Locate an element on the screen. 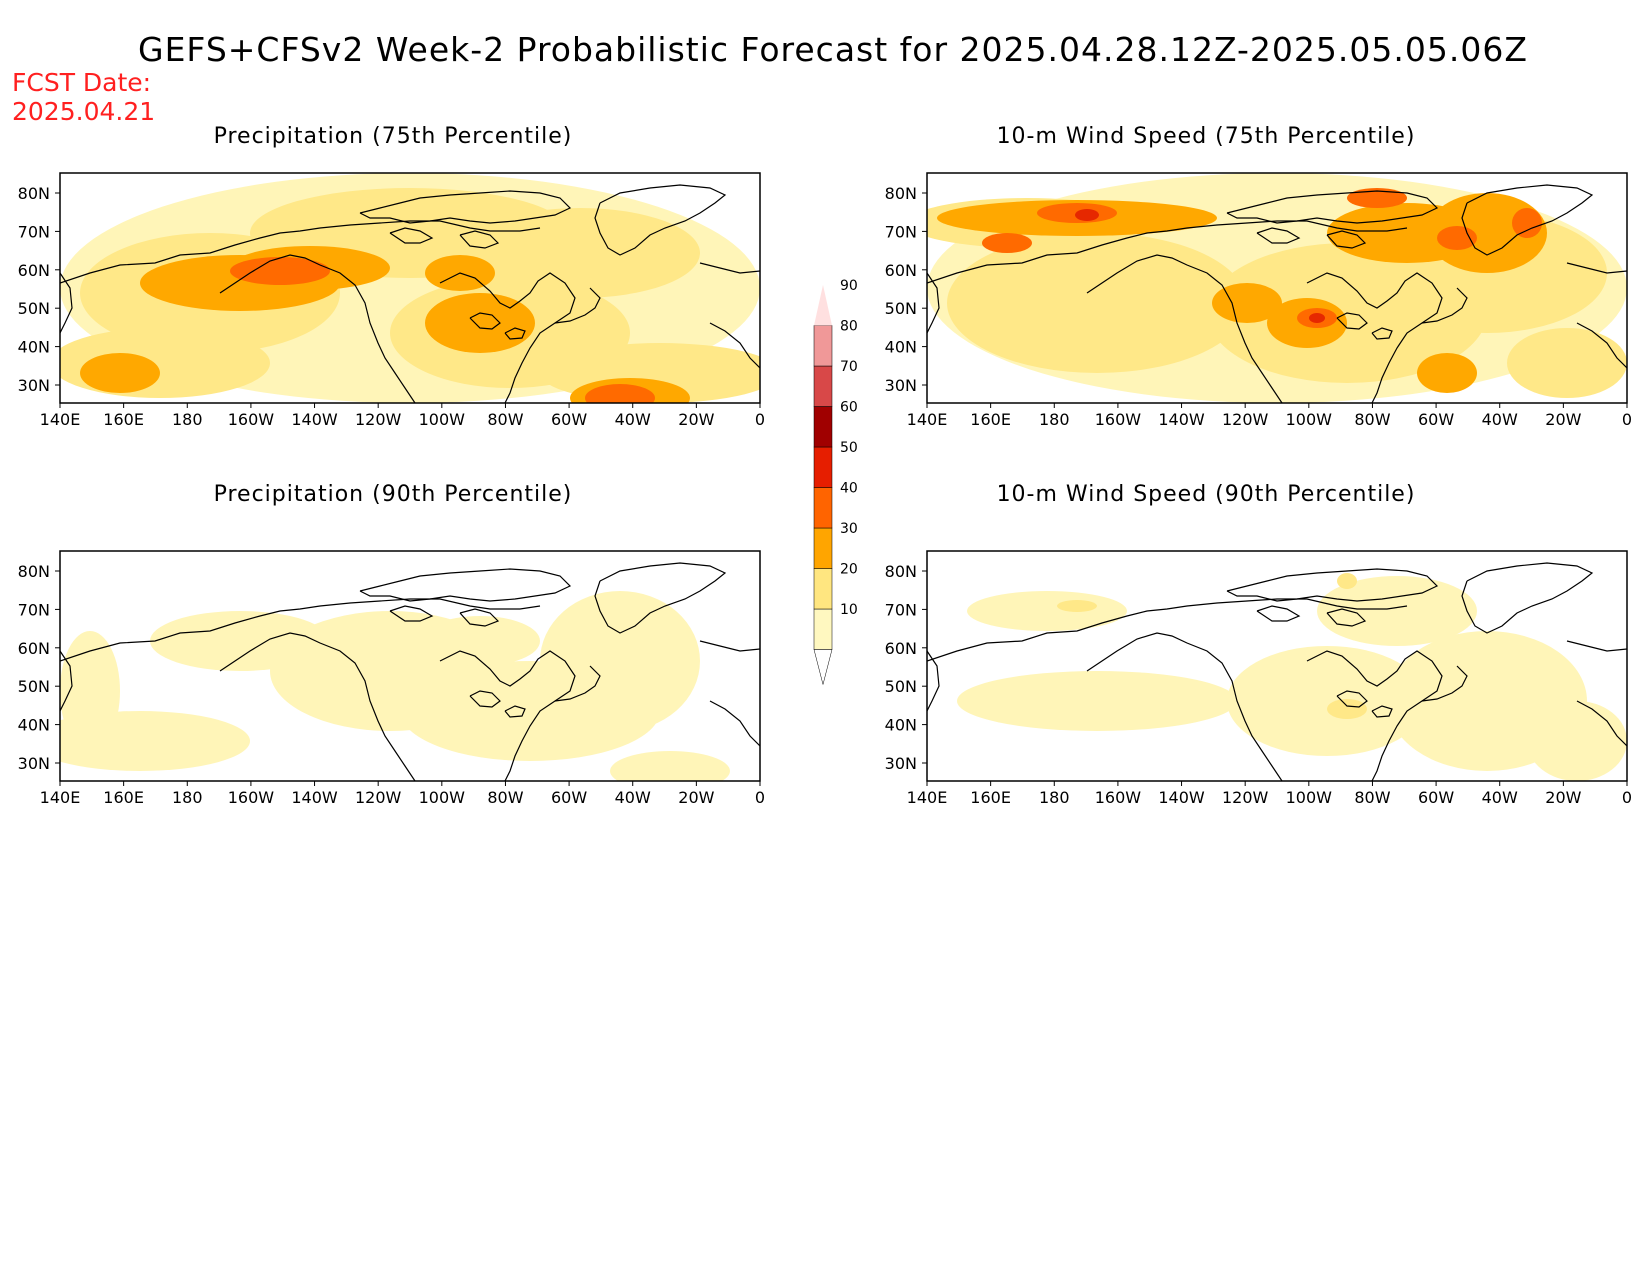  colorbar-label: 50 is located at coordinates (849, 448).